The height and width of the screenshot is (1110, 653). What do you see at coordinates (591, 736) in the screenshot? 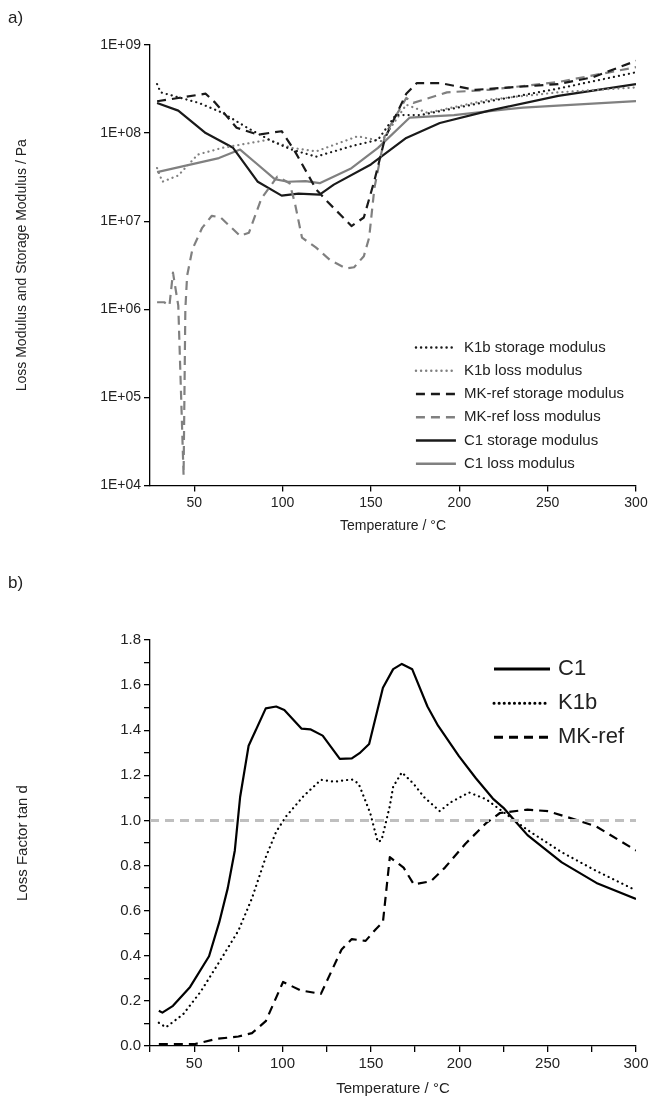
I see `legend-label: MK-ref` at bounding box center [591, 736].